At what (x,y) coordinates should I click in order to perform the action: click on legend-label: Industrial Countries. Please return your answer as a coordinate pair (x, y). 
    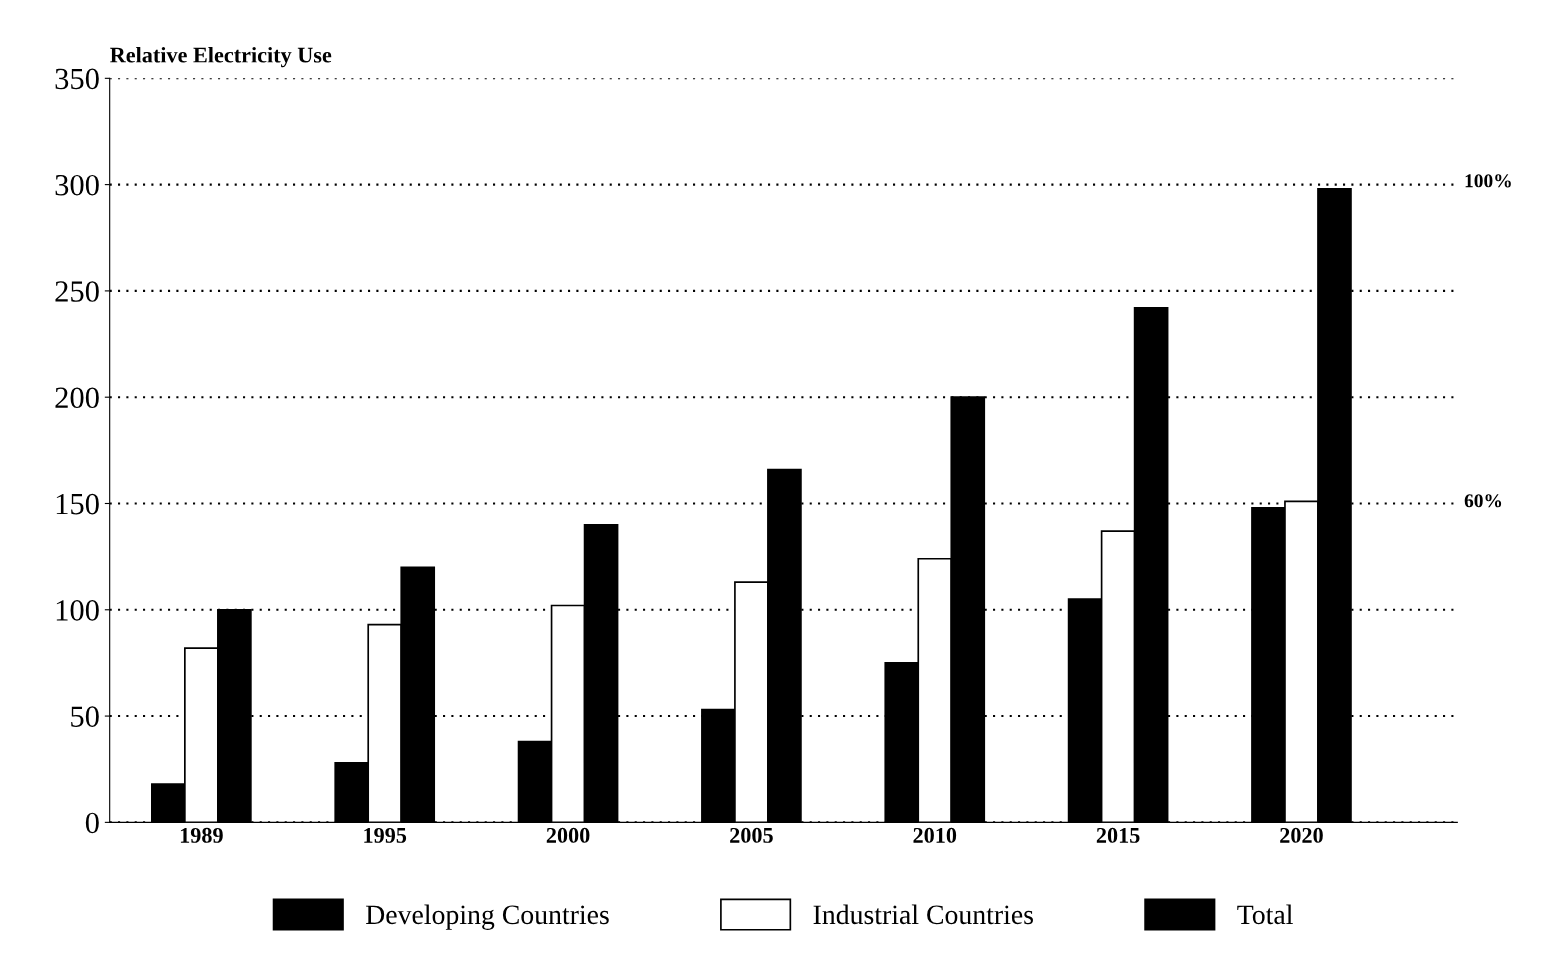
    Looking at the image, I should click on (923, 914).